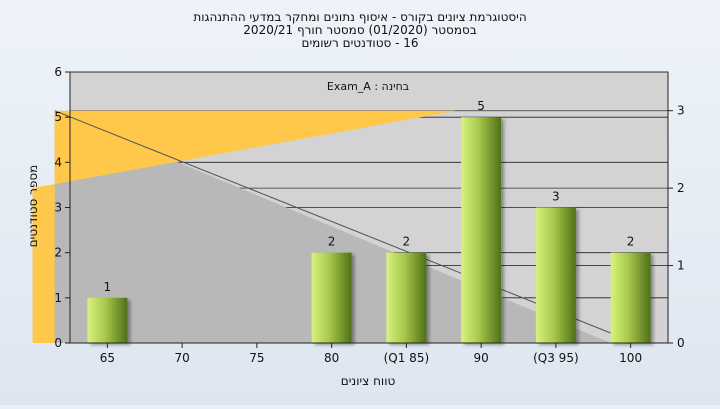 Image resolution: width=720 pixels, height=409 pixels. I want to click on y2-tick-label-3: 3, so click(681, 111).